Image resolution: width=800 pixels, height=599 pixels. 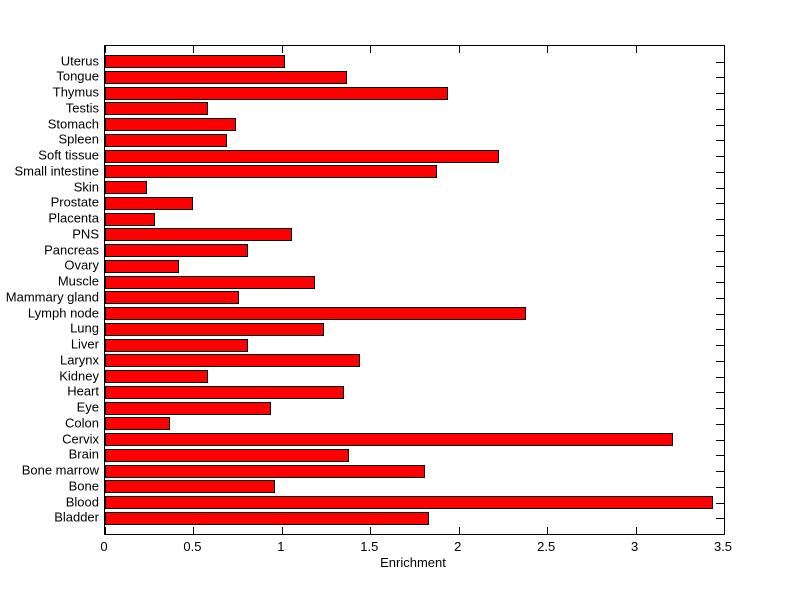 What do you see at coordinates (60, 470) in the screenshot?
I see `y-tick-label-bone-marrow: Bone marrow` at bounding box center [60, 470].